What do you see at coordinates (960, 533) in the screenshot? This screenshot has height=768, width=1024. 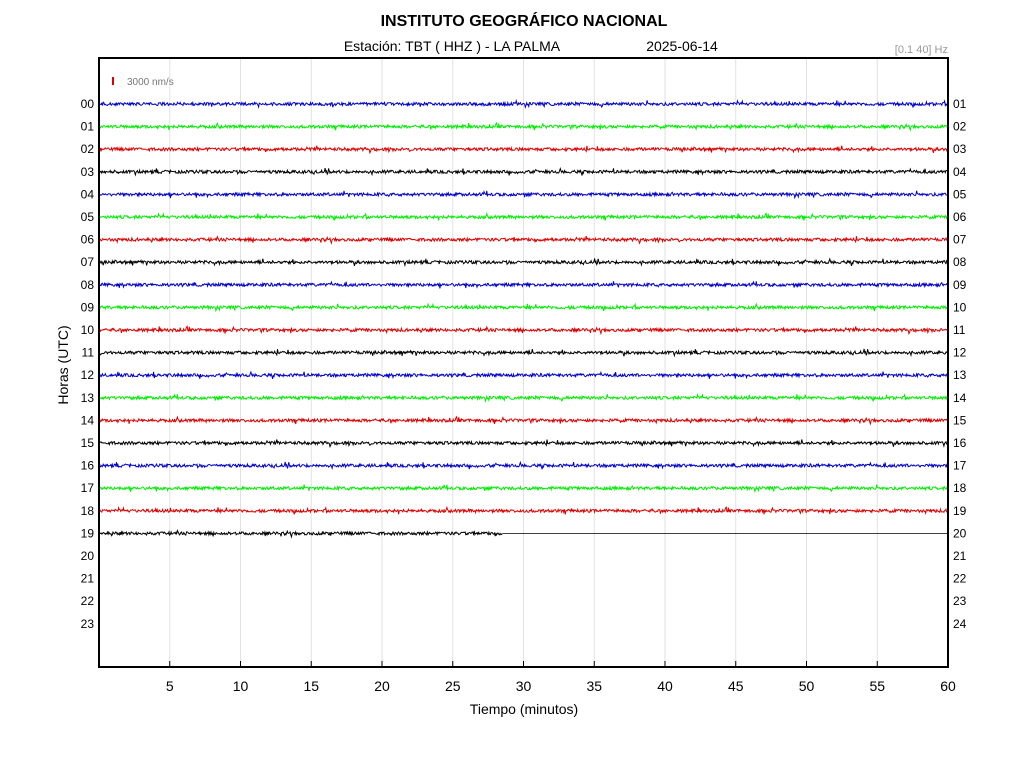 I see `right-hour-label: 20` at bounding box center [960, 533].